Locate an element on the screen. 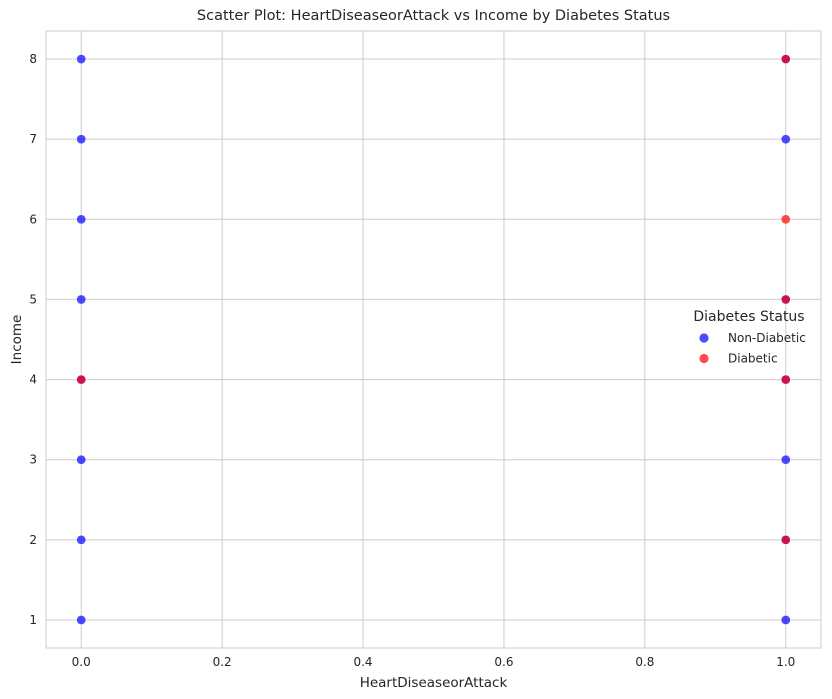 The image size is (832, 699). y-tick-label: 7 is located at coordinates (33, 139).